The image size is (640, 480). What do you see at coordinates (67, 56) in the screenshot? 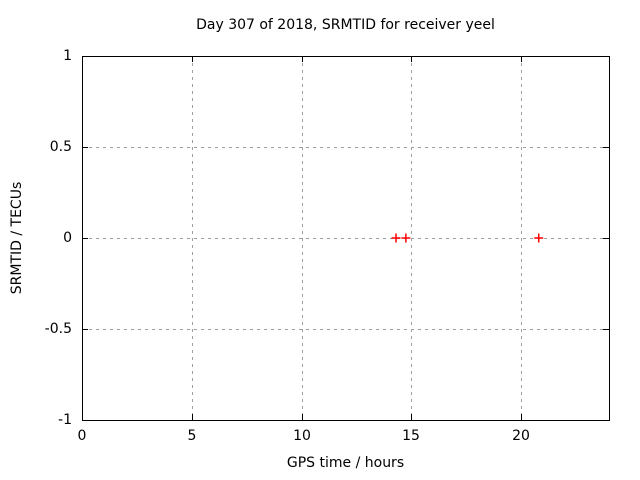
I see `y-tick-label: 1` at bounding box center [67, 56].